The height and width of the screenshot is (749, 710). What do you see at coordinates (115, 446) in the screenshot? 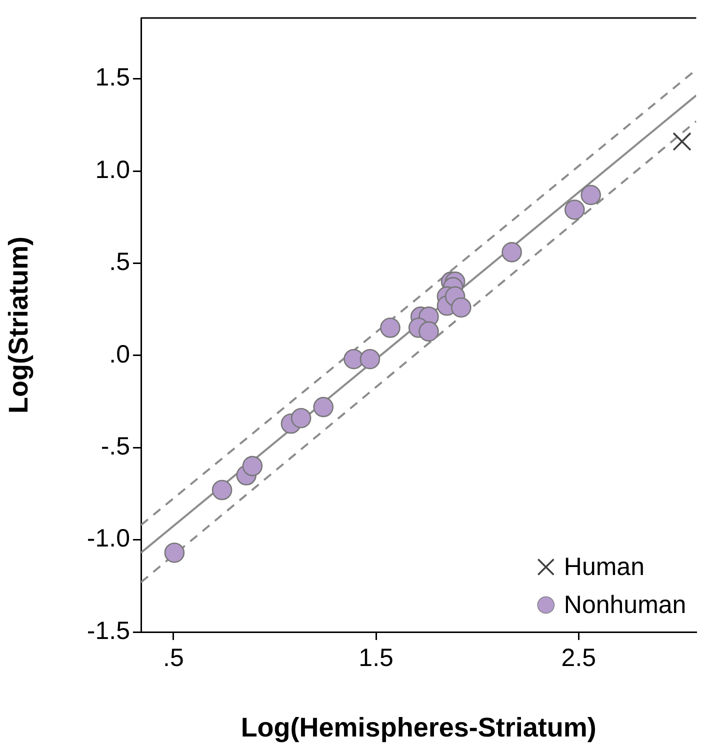
I see `y-tick-label: -.5` at bounding box center [115, 446].